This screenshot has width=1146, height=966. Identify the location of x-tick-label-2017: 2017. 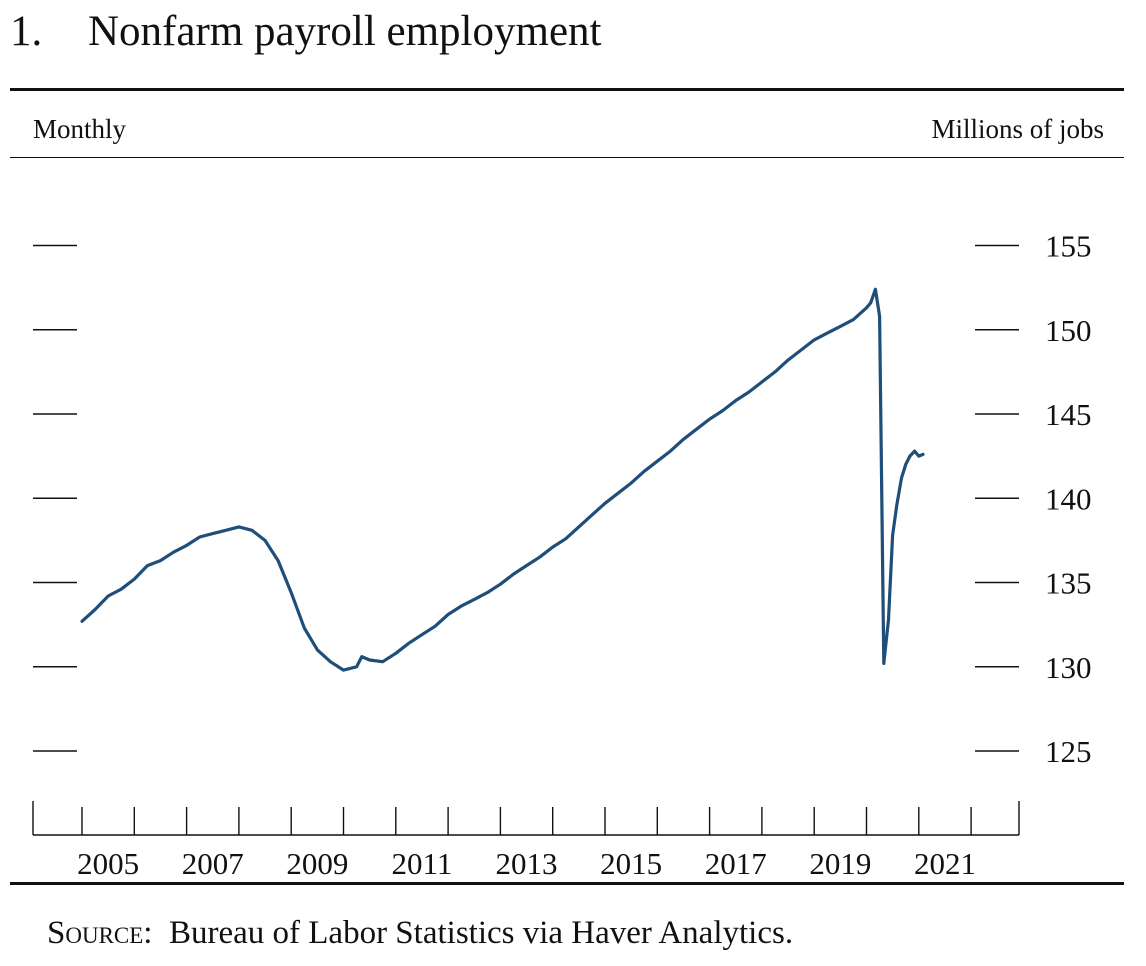
(736, 863).